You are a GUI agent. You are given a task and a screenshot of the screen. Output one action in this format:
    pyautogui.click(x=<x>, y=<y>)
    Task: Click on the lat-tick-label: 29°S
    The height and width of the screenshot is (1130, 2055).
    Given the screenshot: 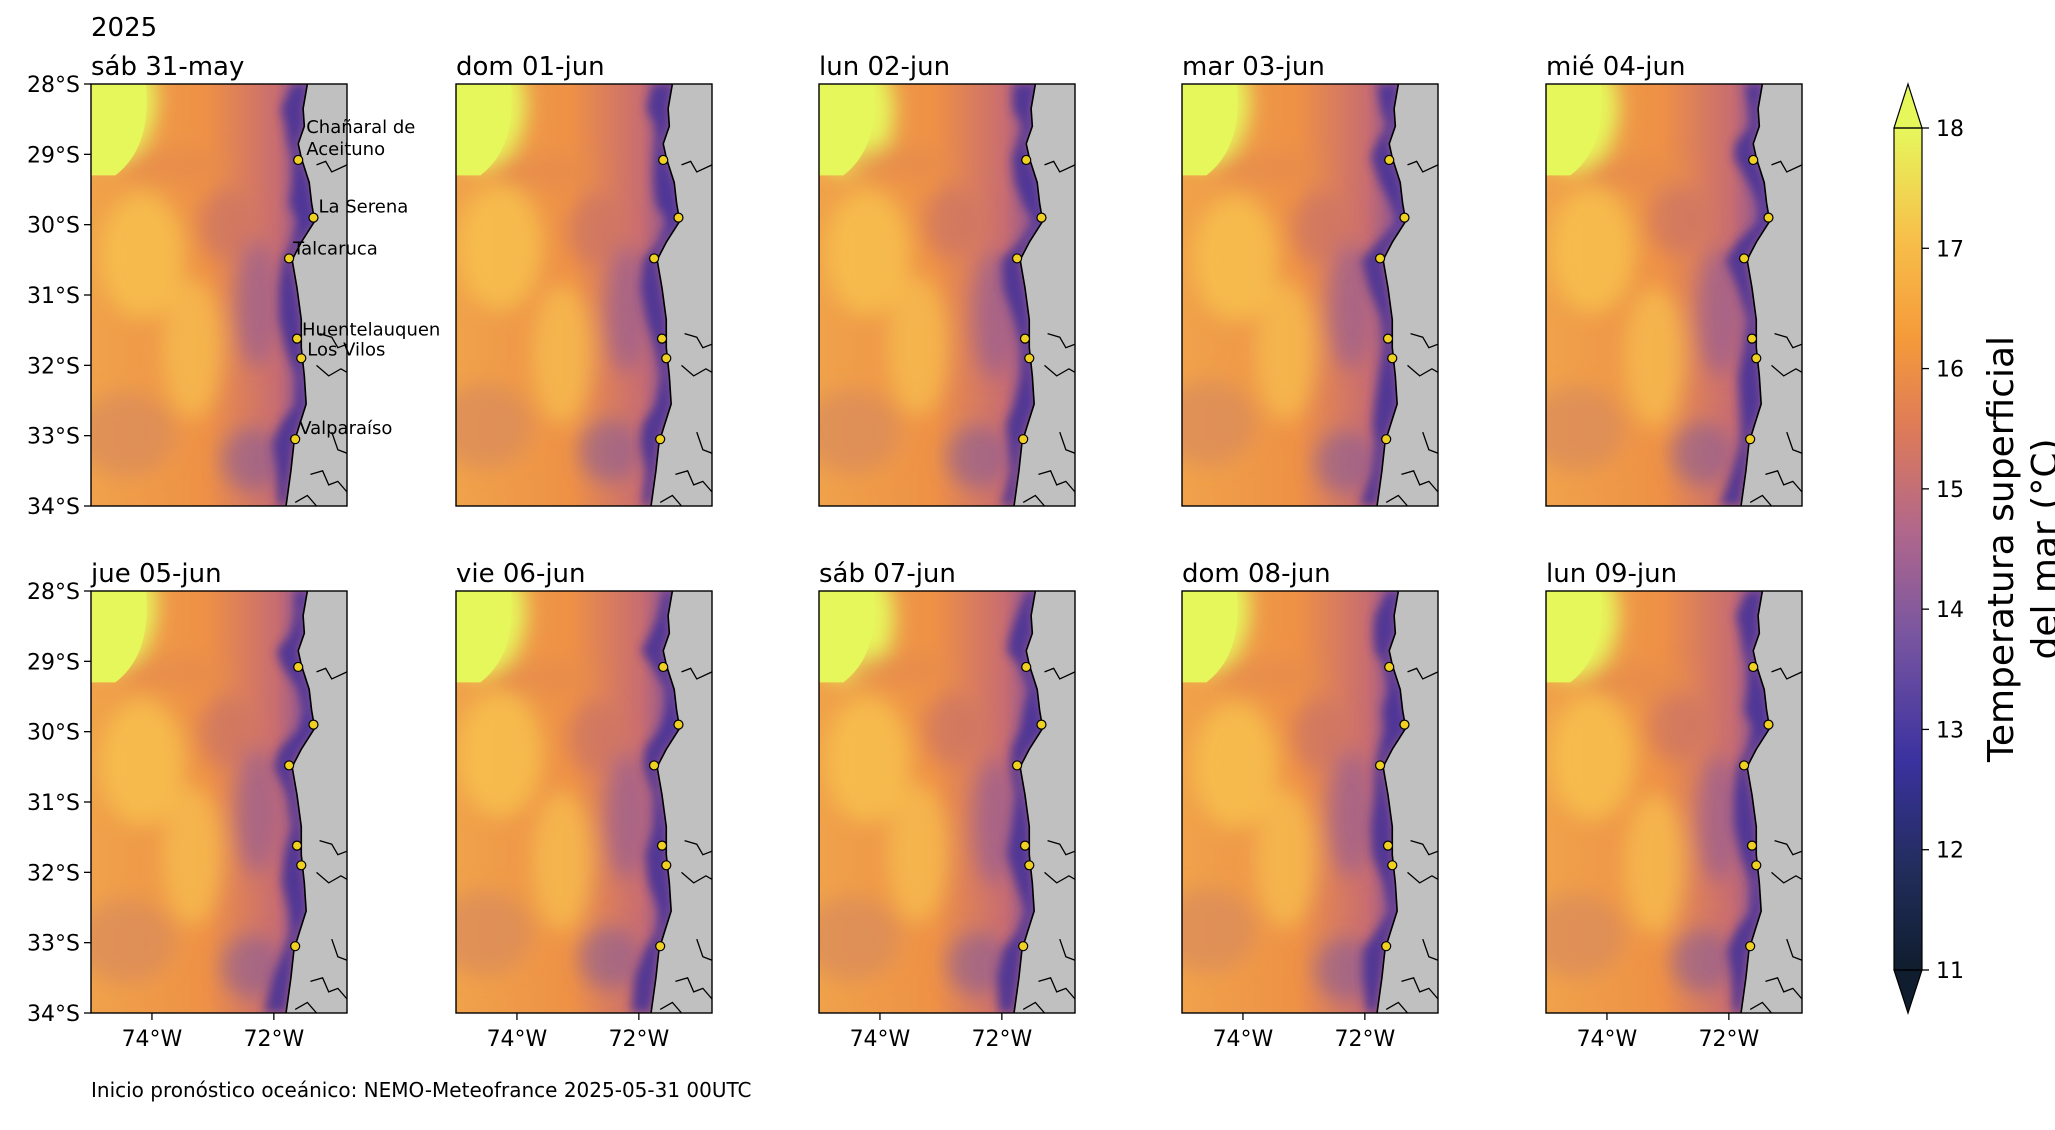 What is the action you would take?
    pyautogui.click(x=53, y=155)
    